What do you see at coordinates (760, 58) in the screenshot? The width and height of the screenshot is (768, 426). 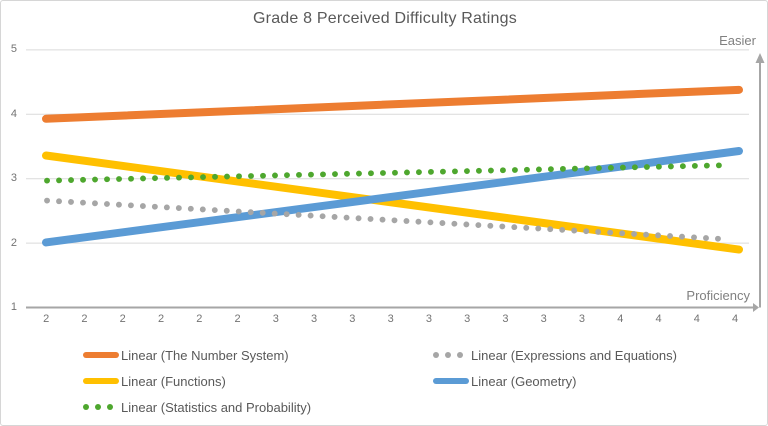 I see `y-direction-arrowhead-icon` at bounding box center [760, 58].